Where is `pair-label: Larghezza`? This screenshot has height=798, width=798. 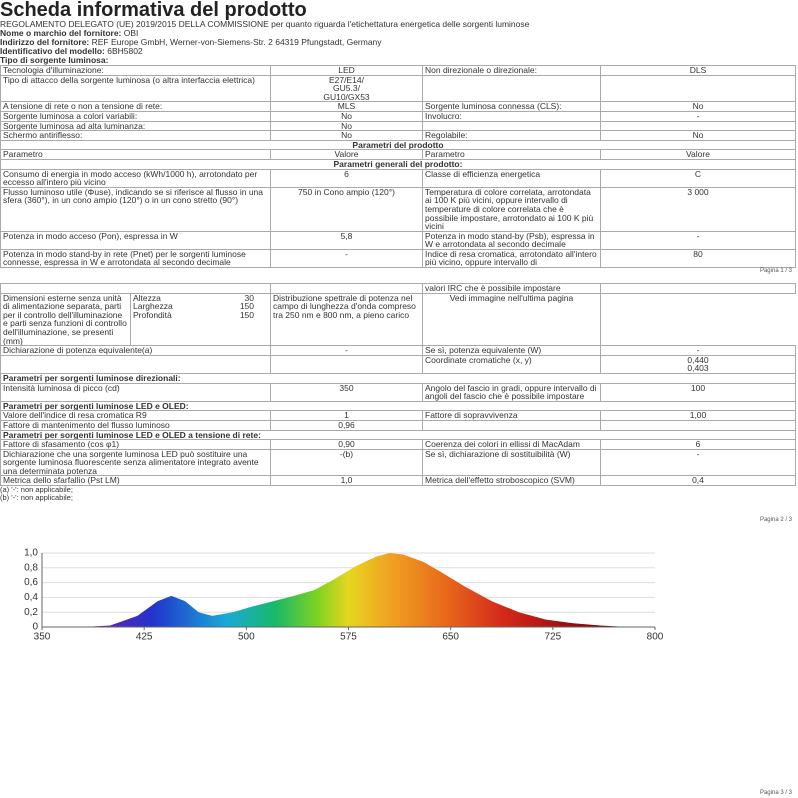 pair-label: Larghezza is located at coordinates (153, 306).